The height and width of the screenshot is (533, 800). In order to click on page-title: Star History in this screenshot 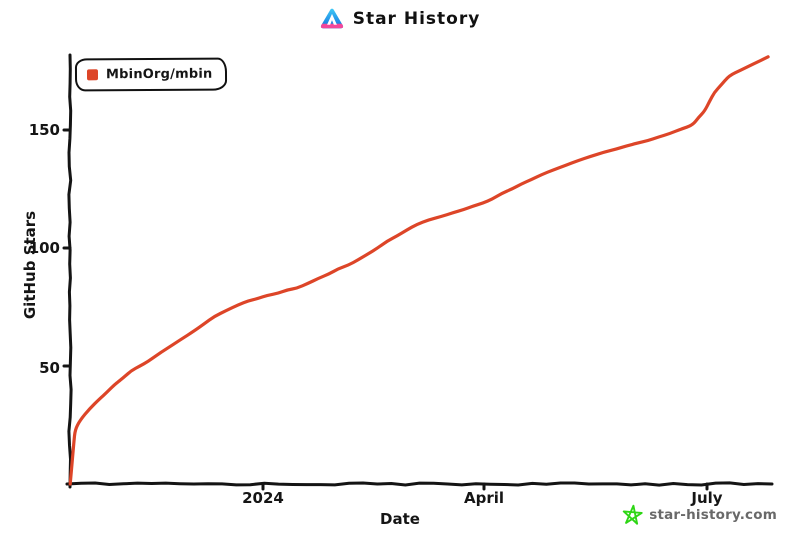, I will do `click(416, 18)`.